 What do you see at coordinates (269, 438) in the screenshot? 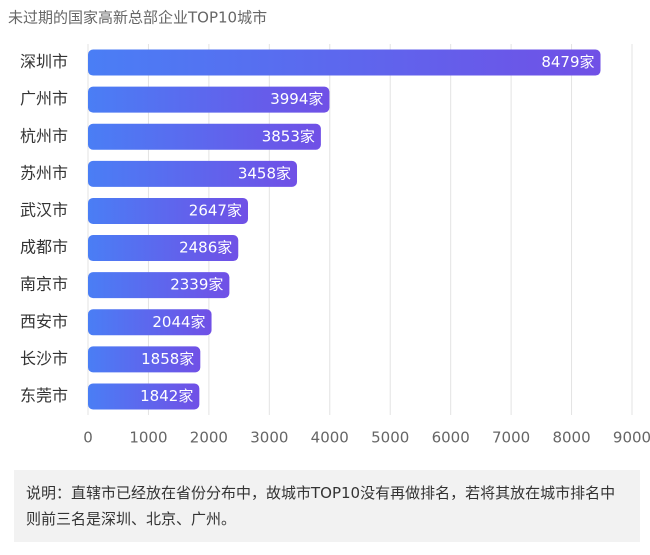
I see `x-tick-label: 3000` at bounding box center [269, 438].